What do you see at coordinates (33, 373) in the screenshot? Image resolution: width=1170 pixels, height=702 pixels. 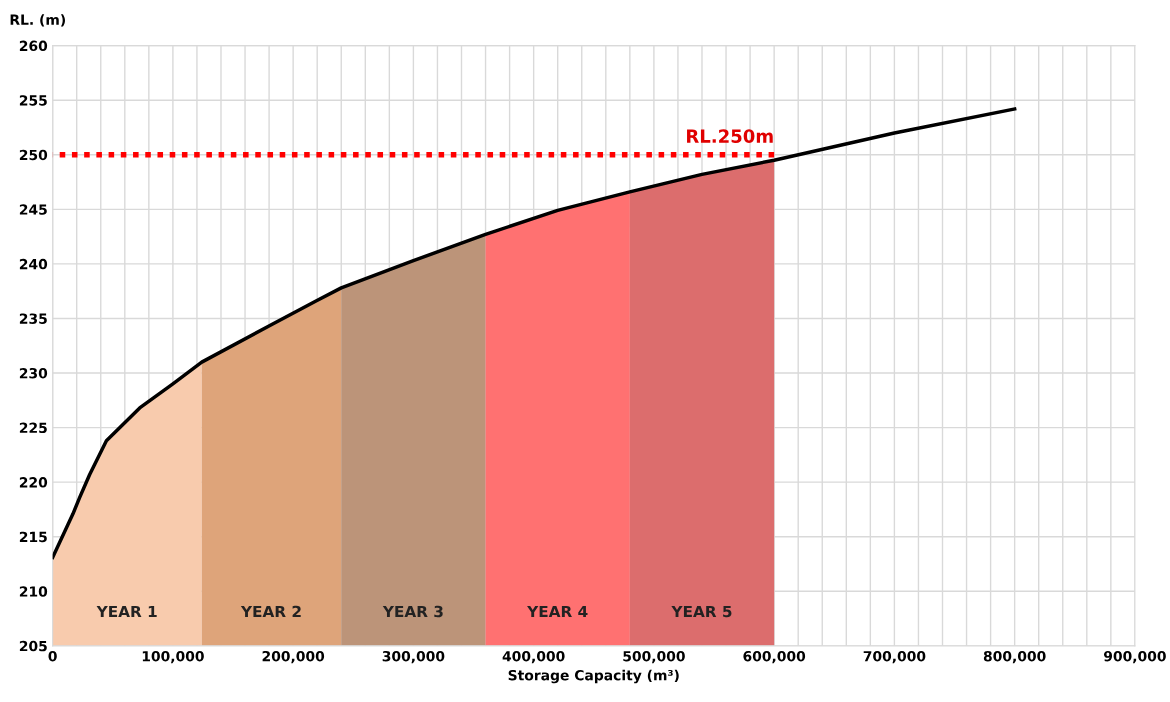 I see `y-tick-label: 230` at bounding box center [33, 373].